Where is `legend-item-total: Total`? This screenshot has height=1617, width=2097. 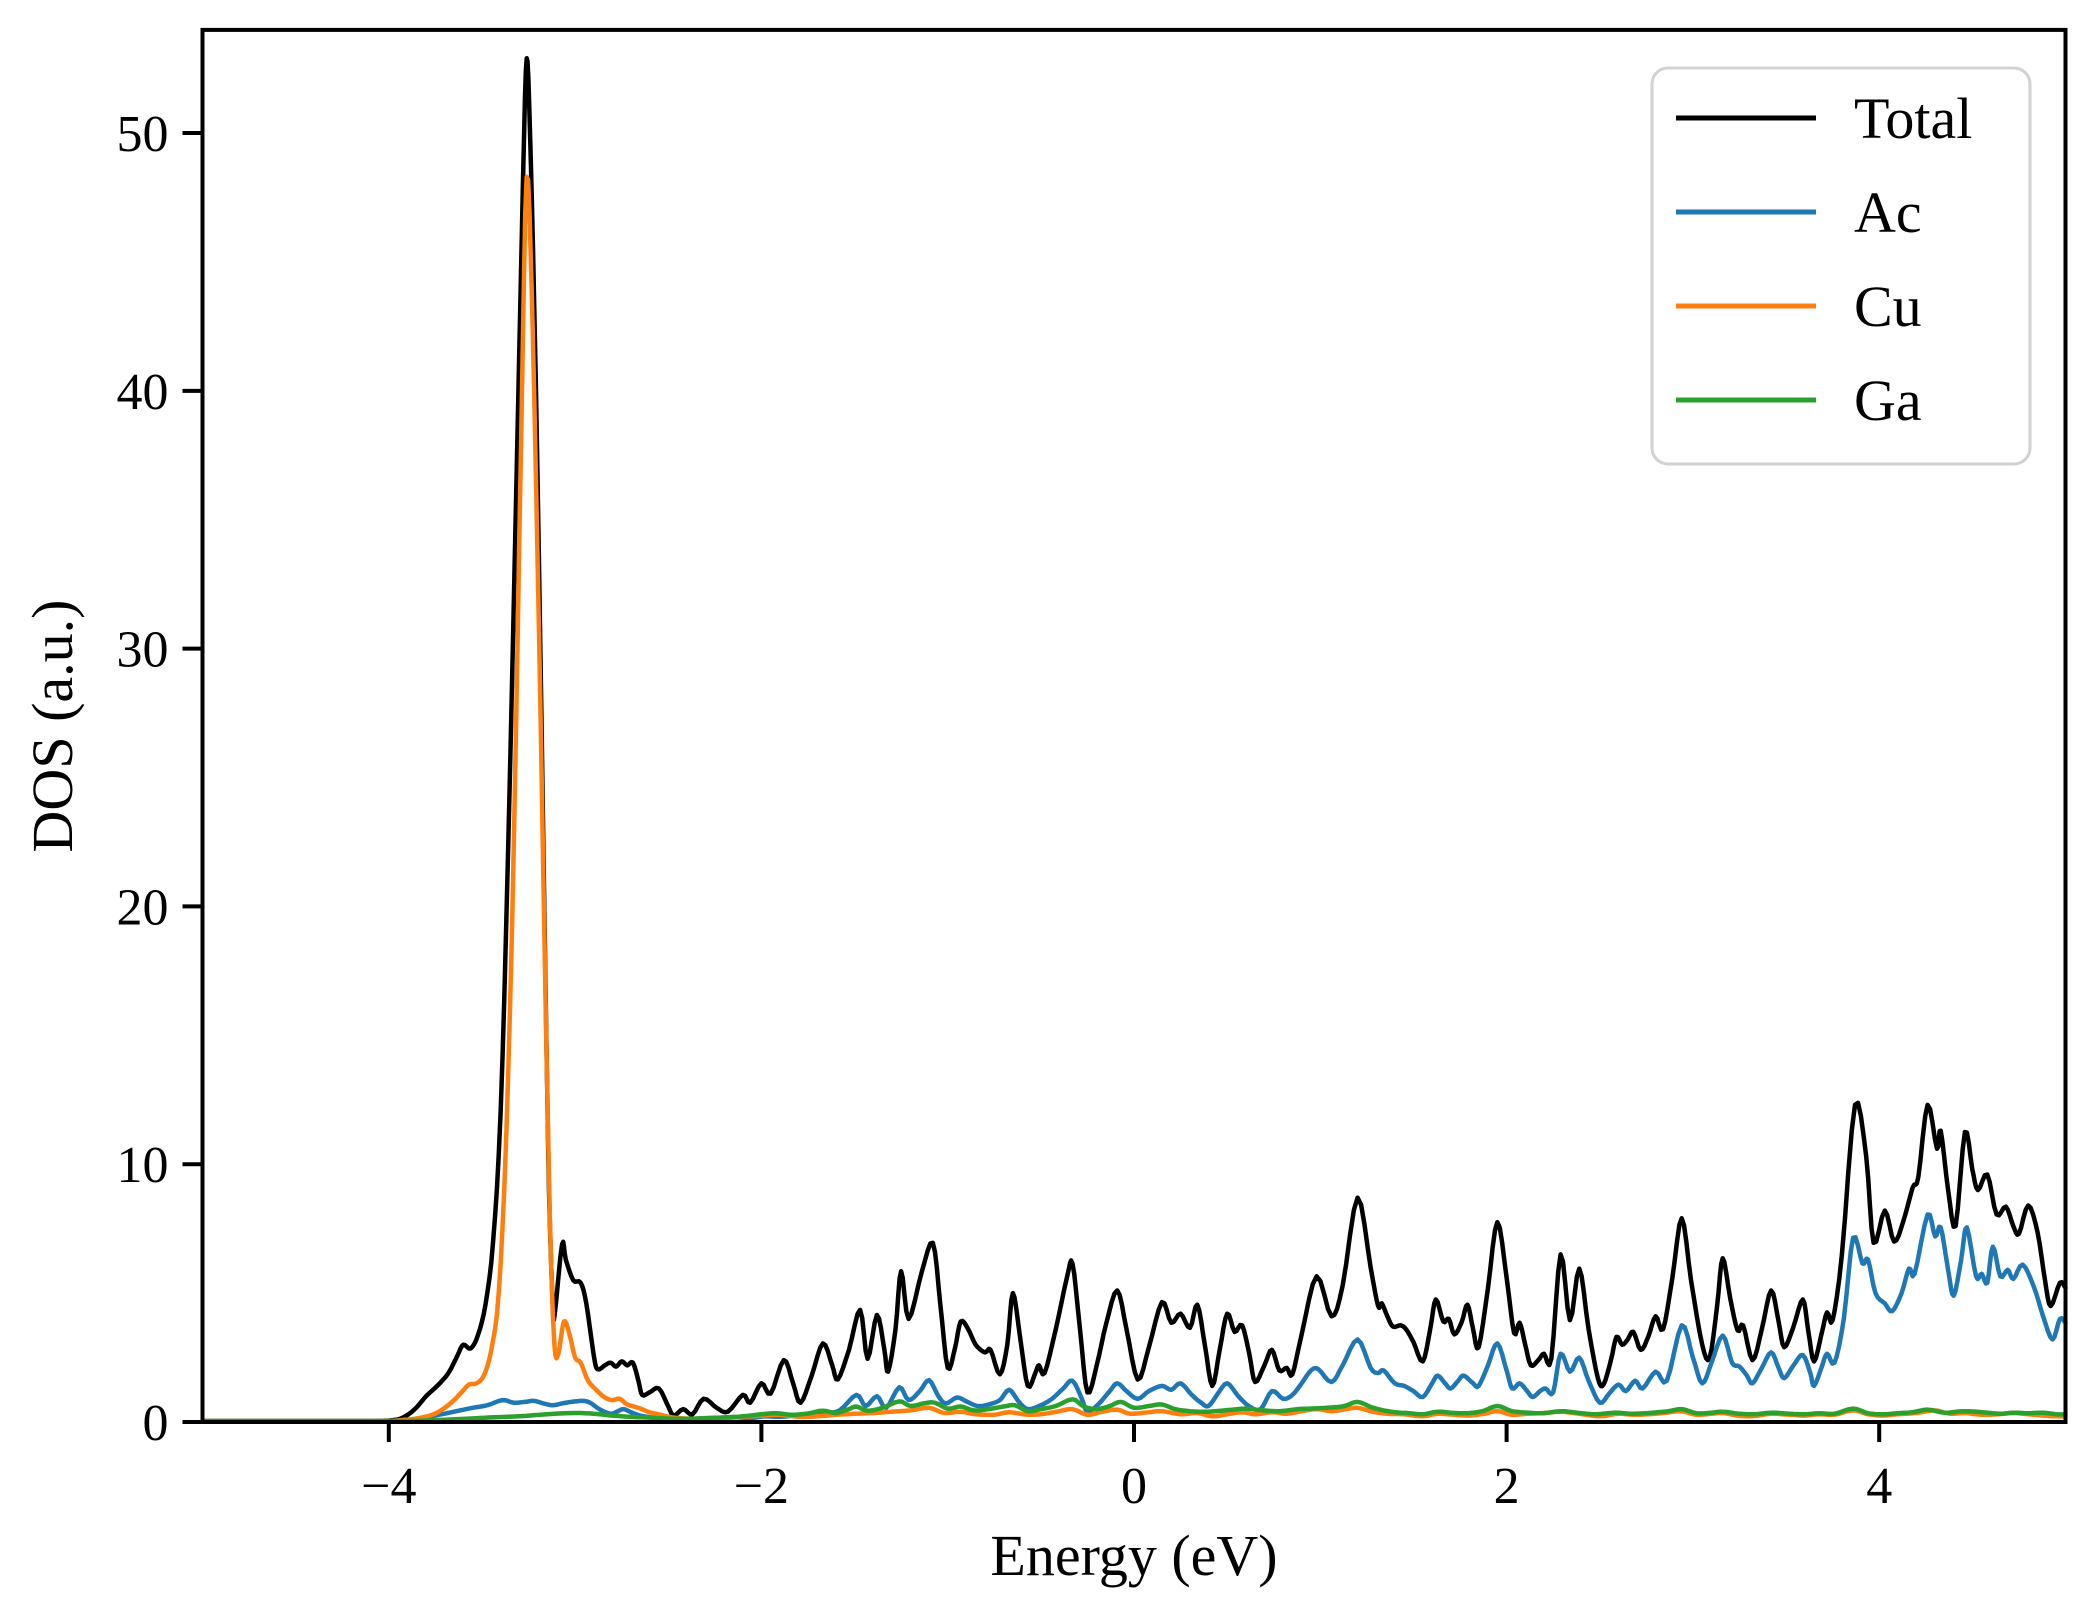 legend-item-total: Total is located at coordinates (1824, 118).